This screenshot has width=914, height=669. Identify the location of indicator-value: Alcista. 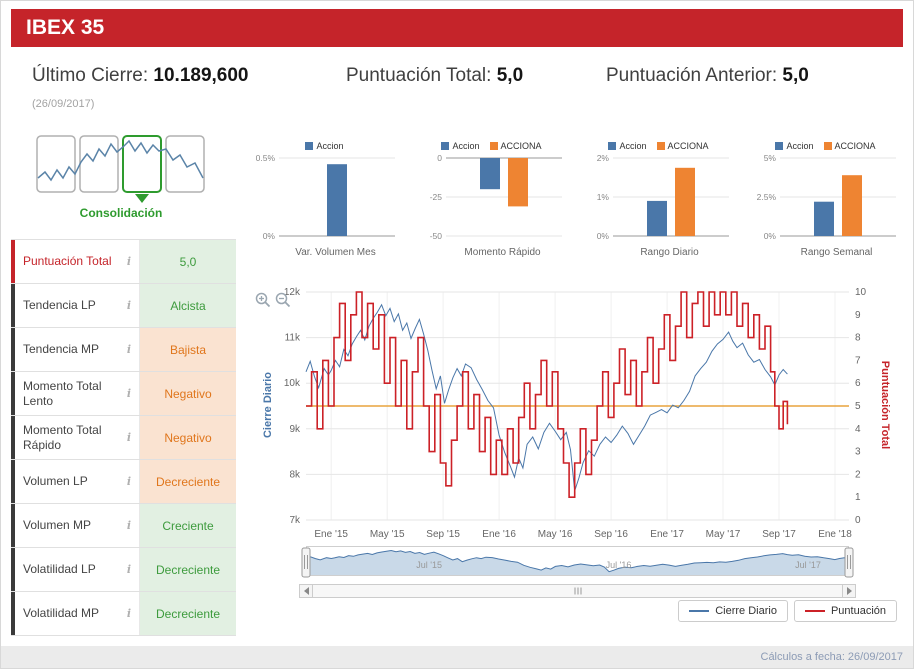
(187, 305).